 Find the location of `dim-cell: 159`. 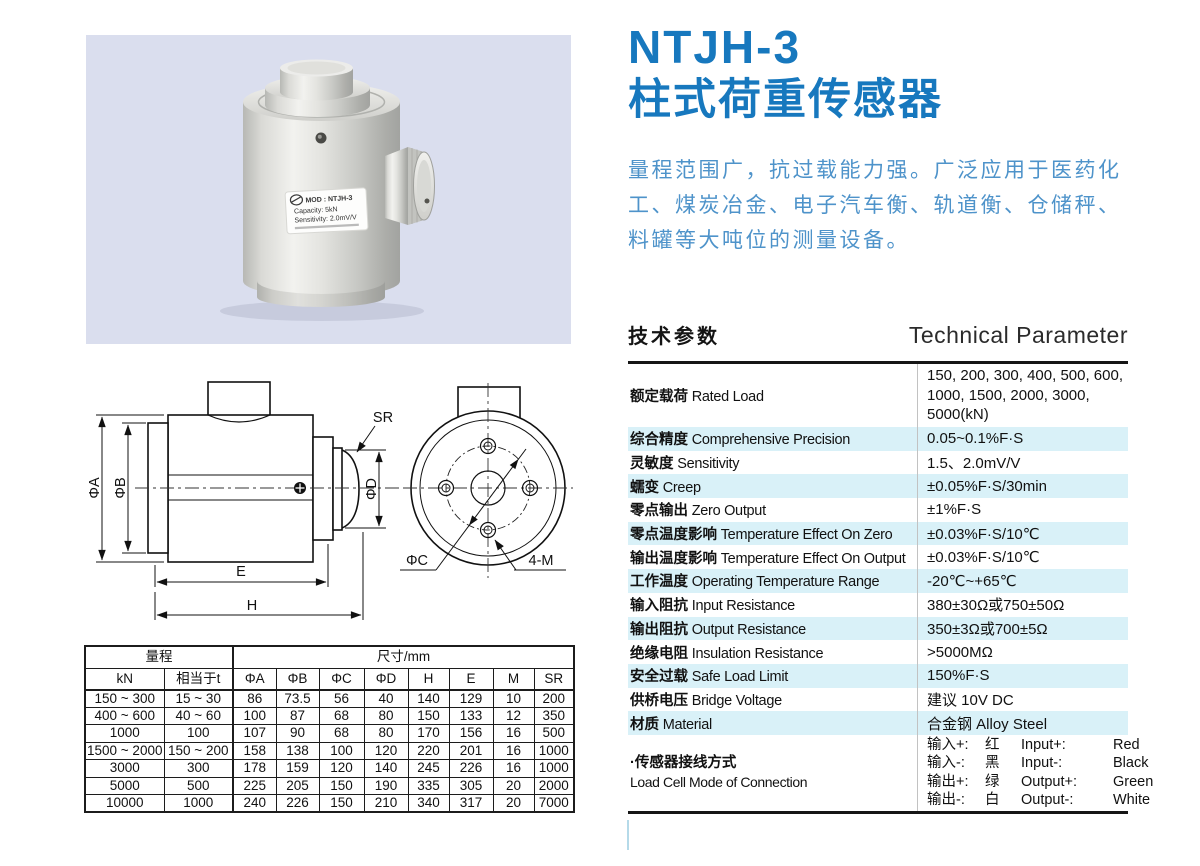

dim-cell: 159 is located at coordinates (297, 768).